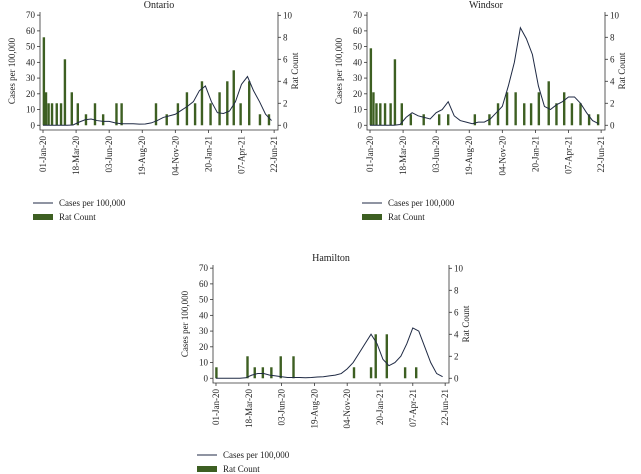 The height and width of the screenshot is (474, 641). What do you see at coordinates (612, 59) in the screenshot?
I see `y2-tick-label: 6` at bounding box center [612, 59].